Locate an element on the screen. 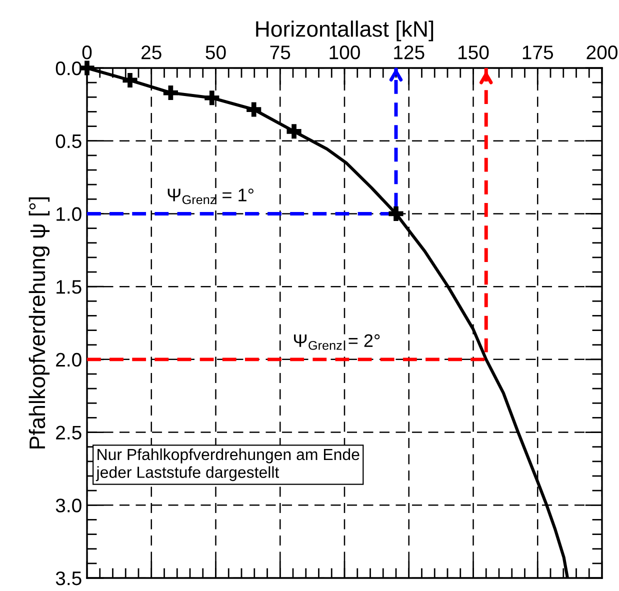 The width and height of the screenshot is (619, 591). y-tick-label: 2.5 is located at coordinates (69, 433).